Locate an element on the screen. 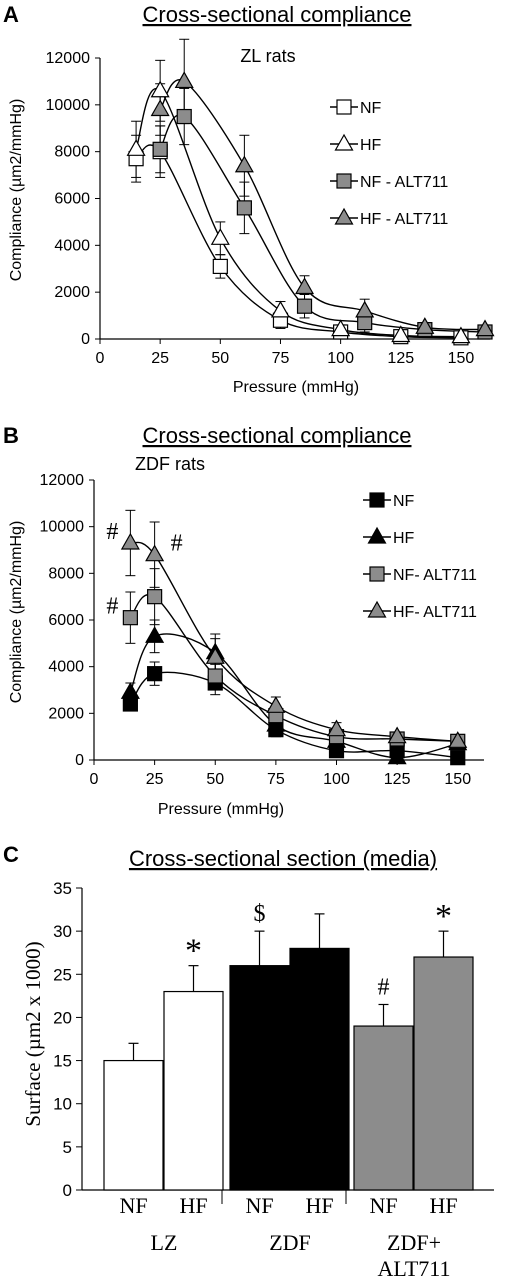 The image size is (513, 1280). group-label: ALT711 is located at coordinates (414, 1268).